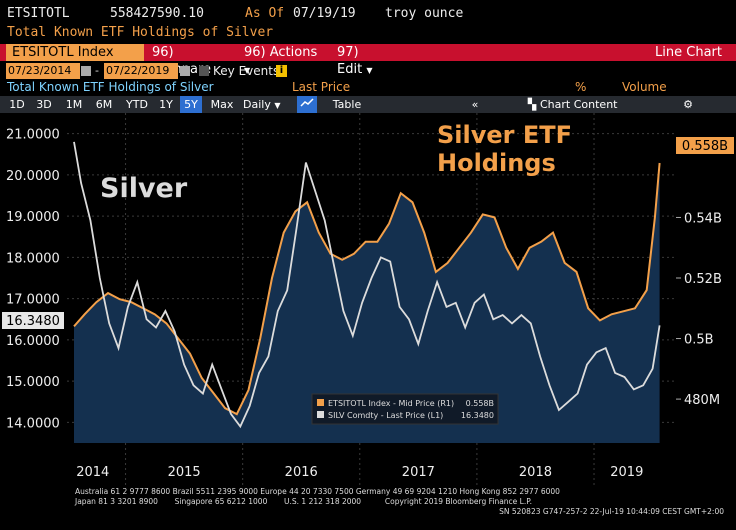 The image size is (736, 530). I want to click on compare-button: 96) Compare, so click(190, 60).